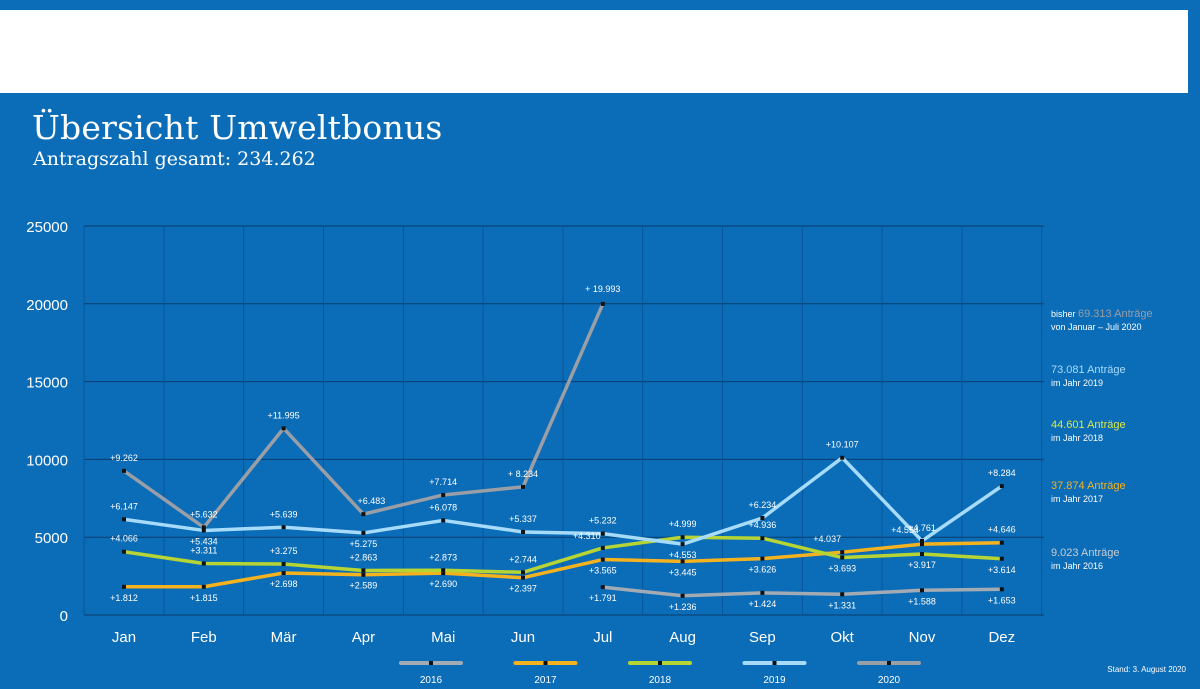  Describe the element at coordinates (594, 51) in the screenshot. I see `header-banner` at that location.